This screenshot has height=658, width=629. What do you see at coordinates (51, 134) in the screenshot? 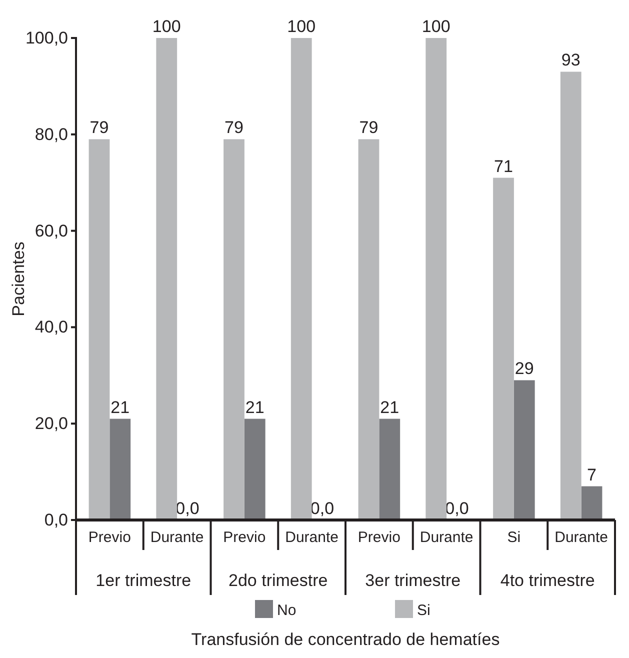
I see `y-tick-label: 80,0` at bounding box center [51, 134].